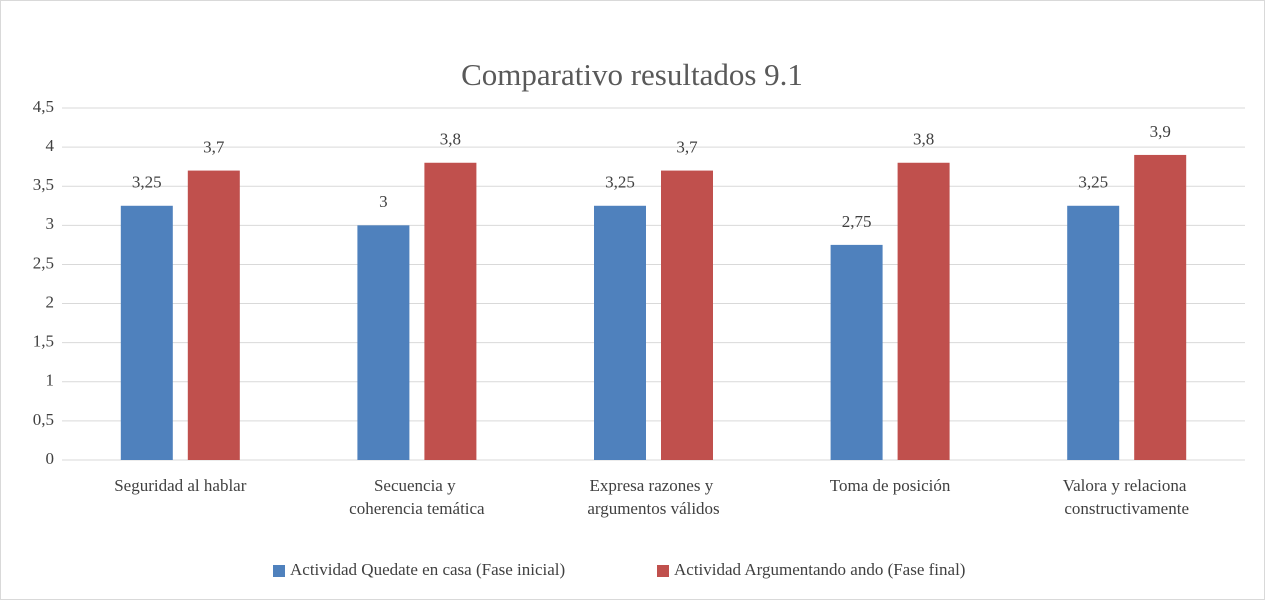 The image size is (1265, 600). I want to click on x-tick-label-line: Secuencia y, so click(417, 485).